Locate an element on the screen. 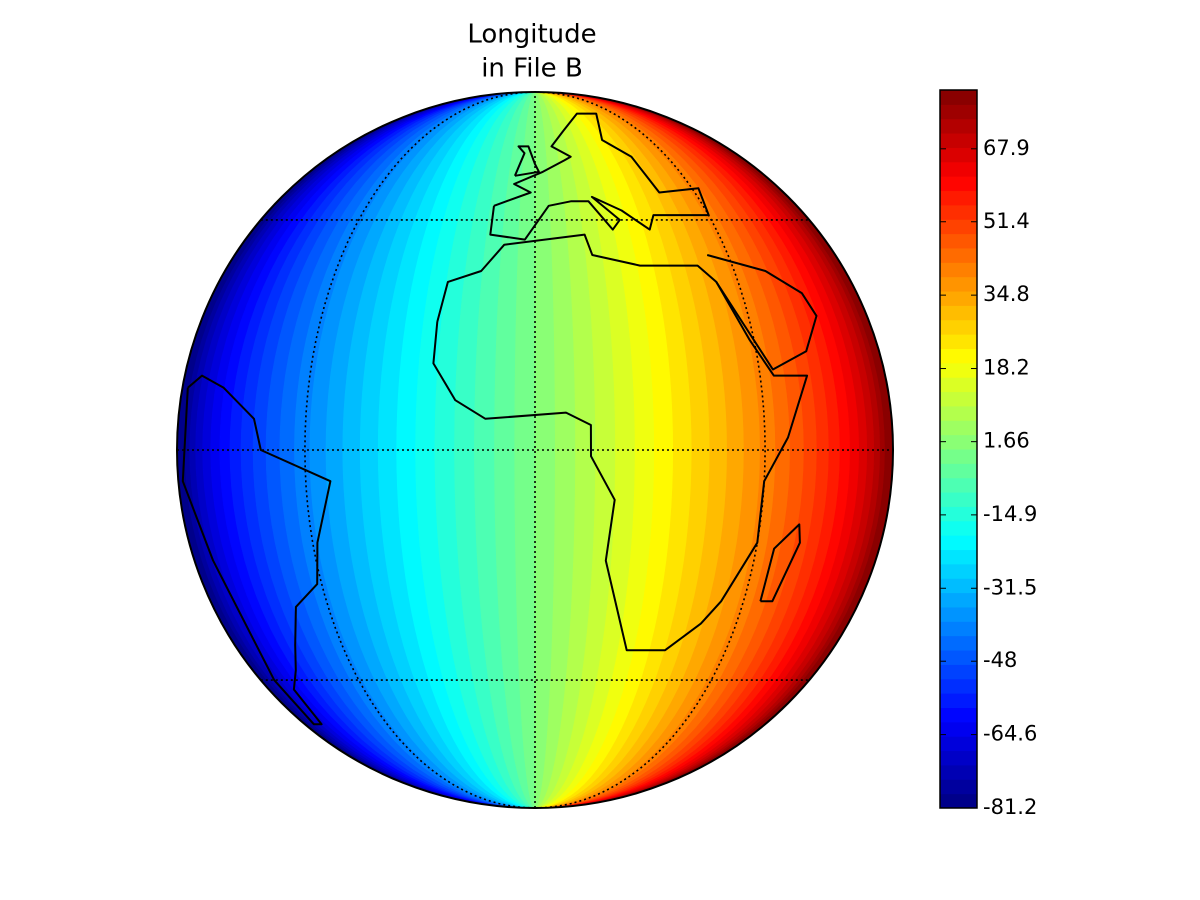 The image size is (1200, 900). colorbar-tick-label: -64.6 is located at coordinates (1010, 734).